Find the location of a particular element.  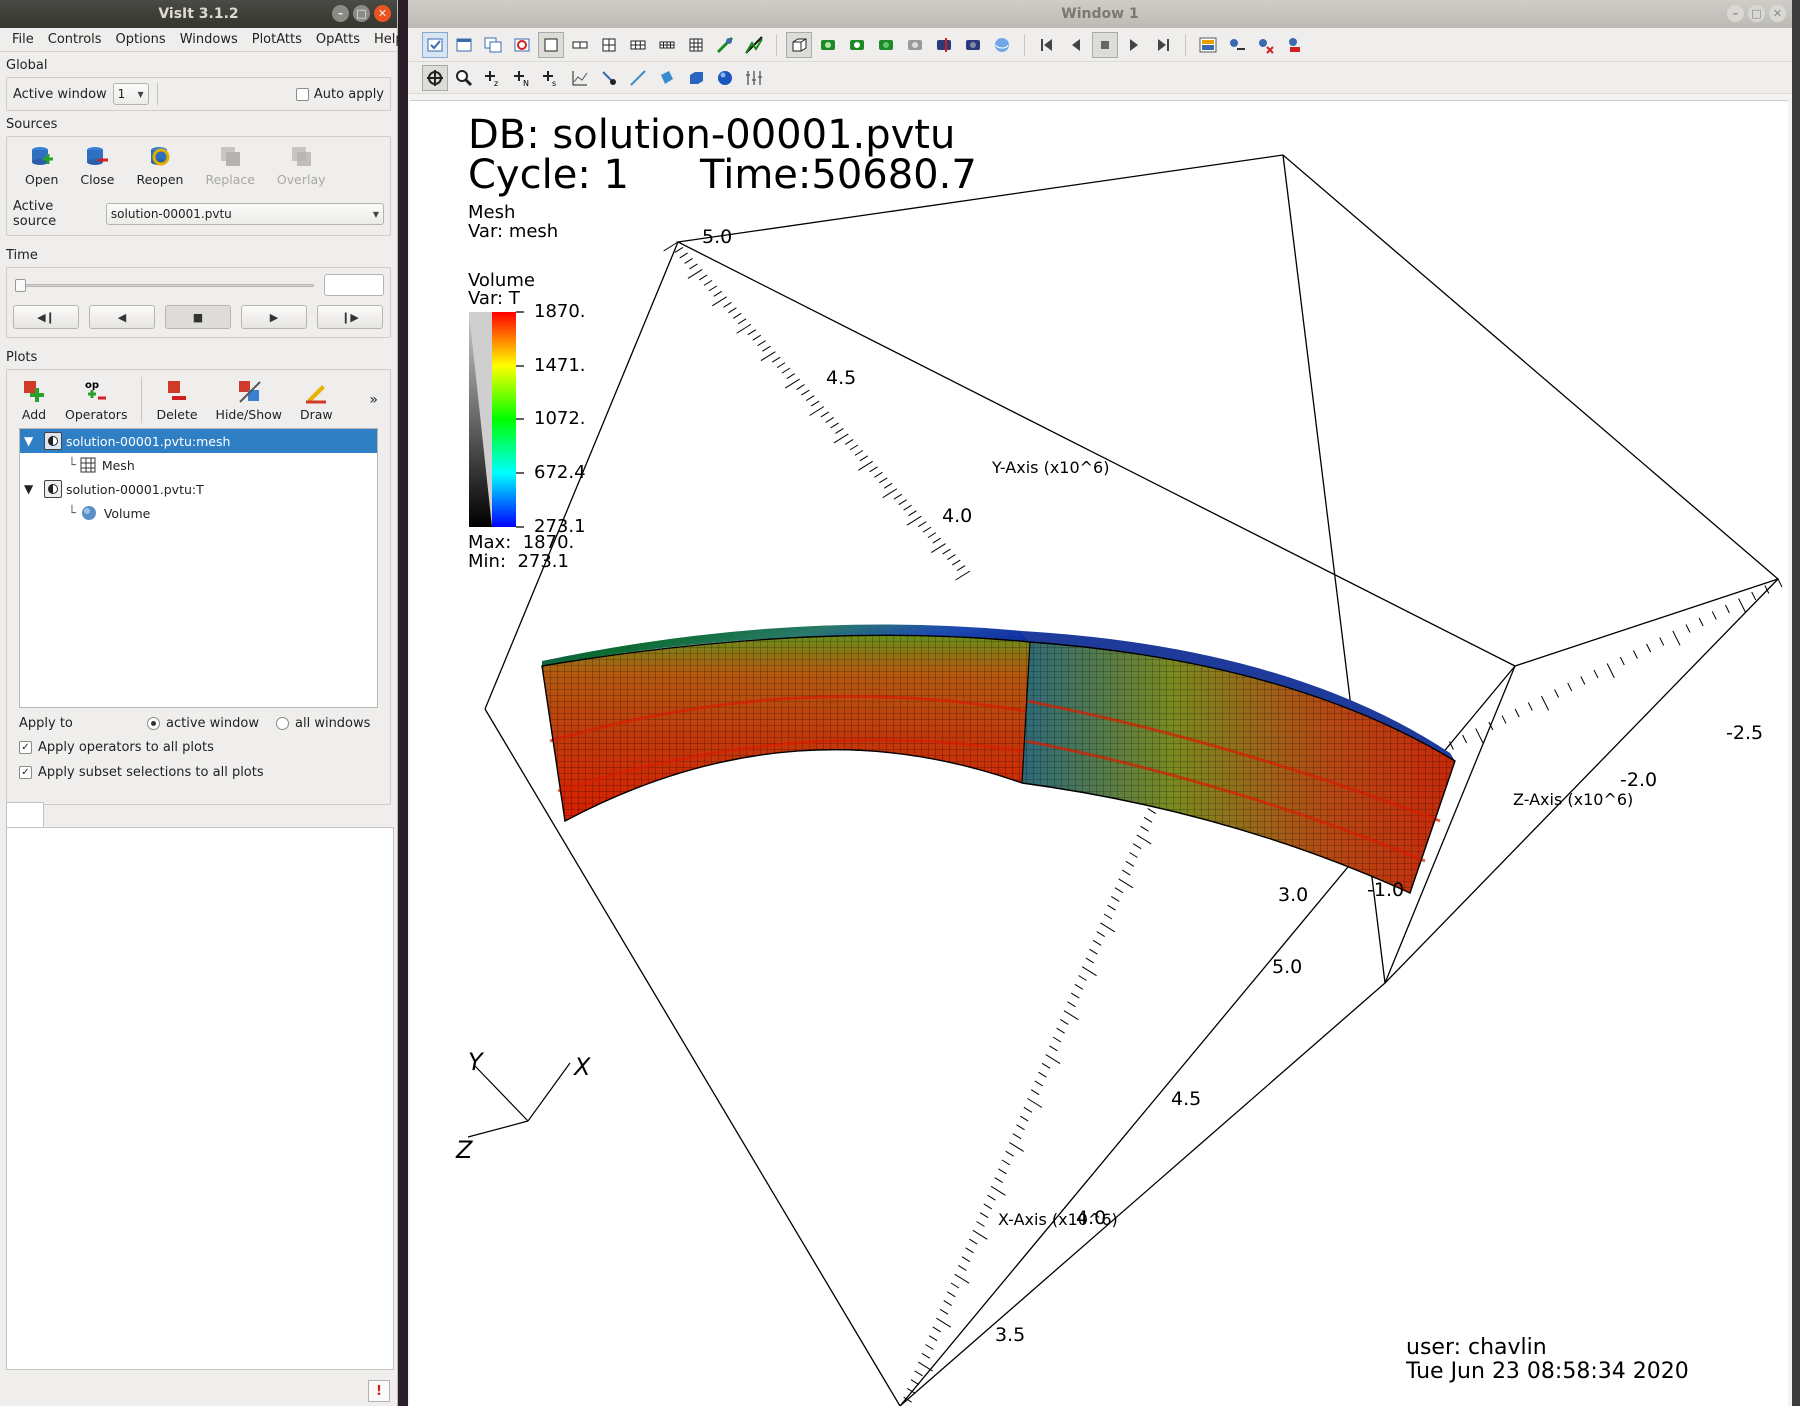

menu-windows: Windows is located at coordinates (208, 39).